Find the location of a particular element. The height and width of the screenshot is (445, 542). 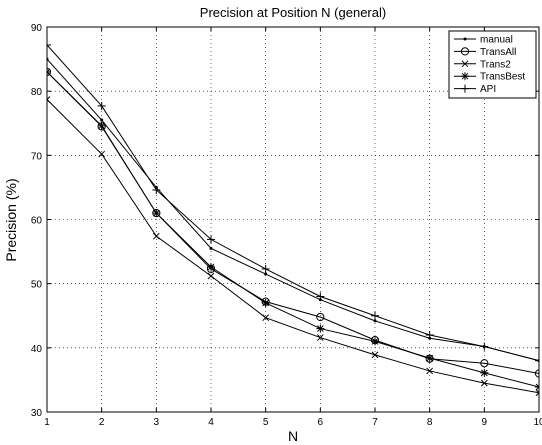

legend-label-api: API is located at coordinates (488, 89).